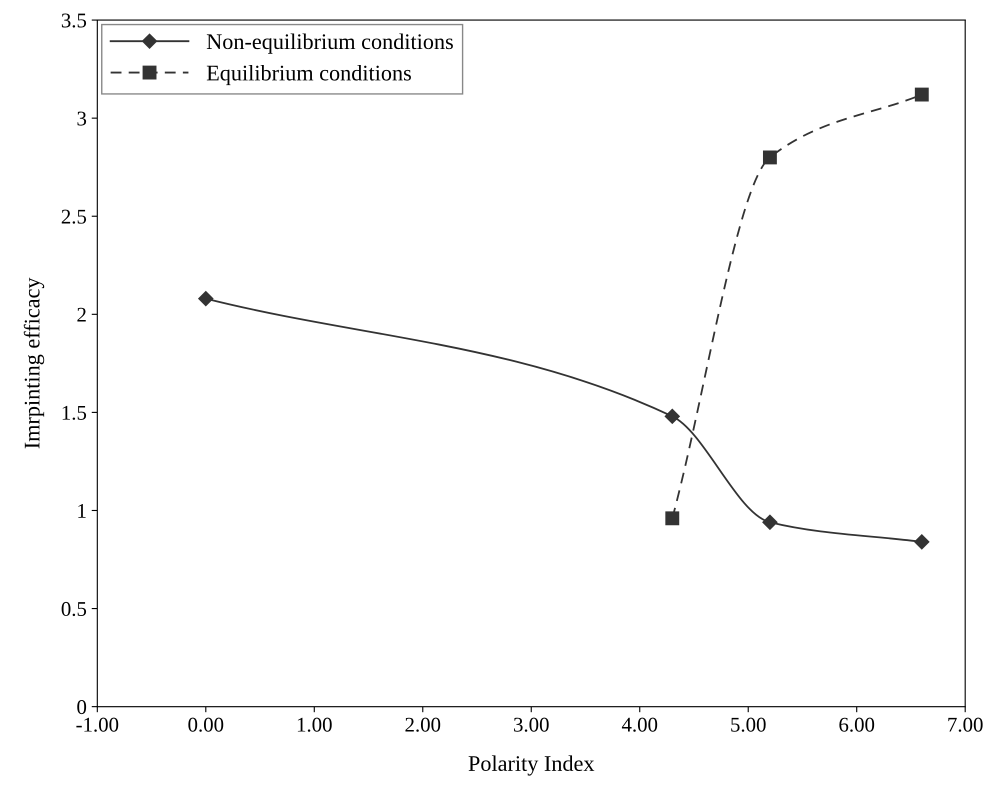 The height and width of the screenshot is (803, 993). What do you see at coordinates (965, 725) in the screenshot?
I see `x-tick-label: 7.00` at bounding box center [965, 725].